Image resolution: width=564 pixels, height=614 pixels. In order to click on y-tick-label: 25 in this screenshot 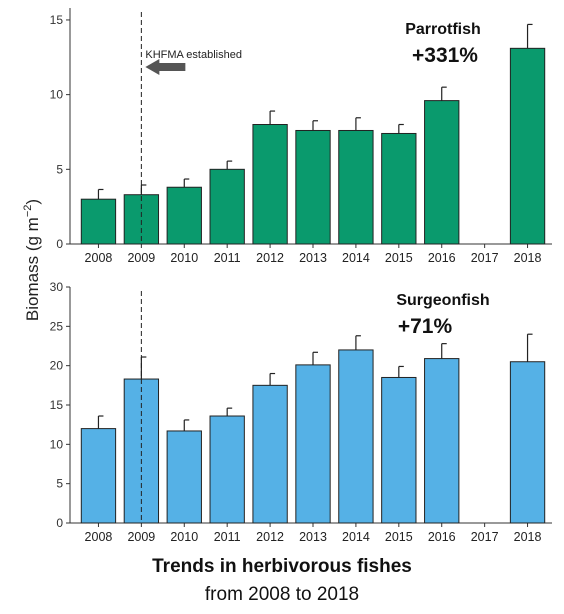, I will do `click(57, 326)`.